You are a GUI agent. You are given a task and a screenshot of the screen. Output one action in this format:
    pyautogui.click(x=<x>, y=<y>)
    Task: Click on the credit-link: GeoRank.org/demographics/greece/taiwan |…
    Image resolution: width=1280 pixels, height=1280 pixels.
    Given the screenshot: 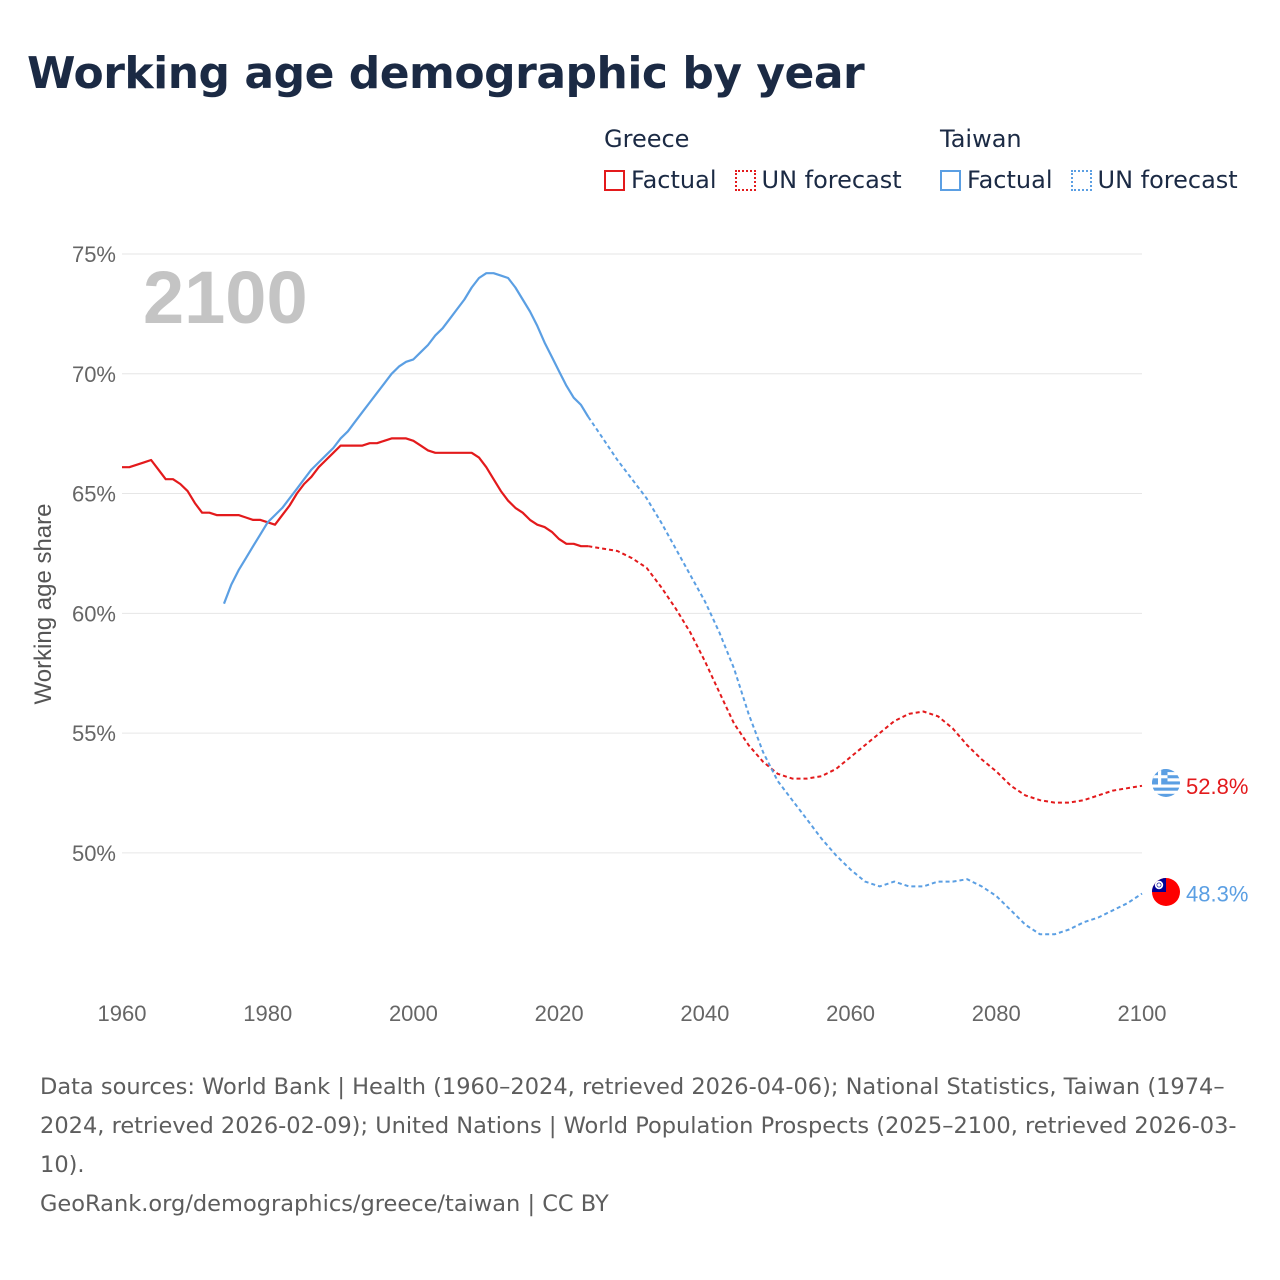 What is the action you would take?
    pyautogui.click(x=324, y=1204)
    